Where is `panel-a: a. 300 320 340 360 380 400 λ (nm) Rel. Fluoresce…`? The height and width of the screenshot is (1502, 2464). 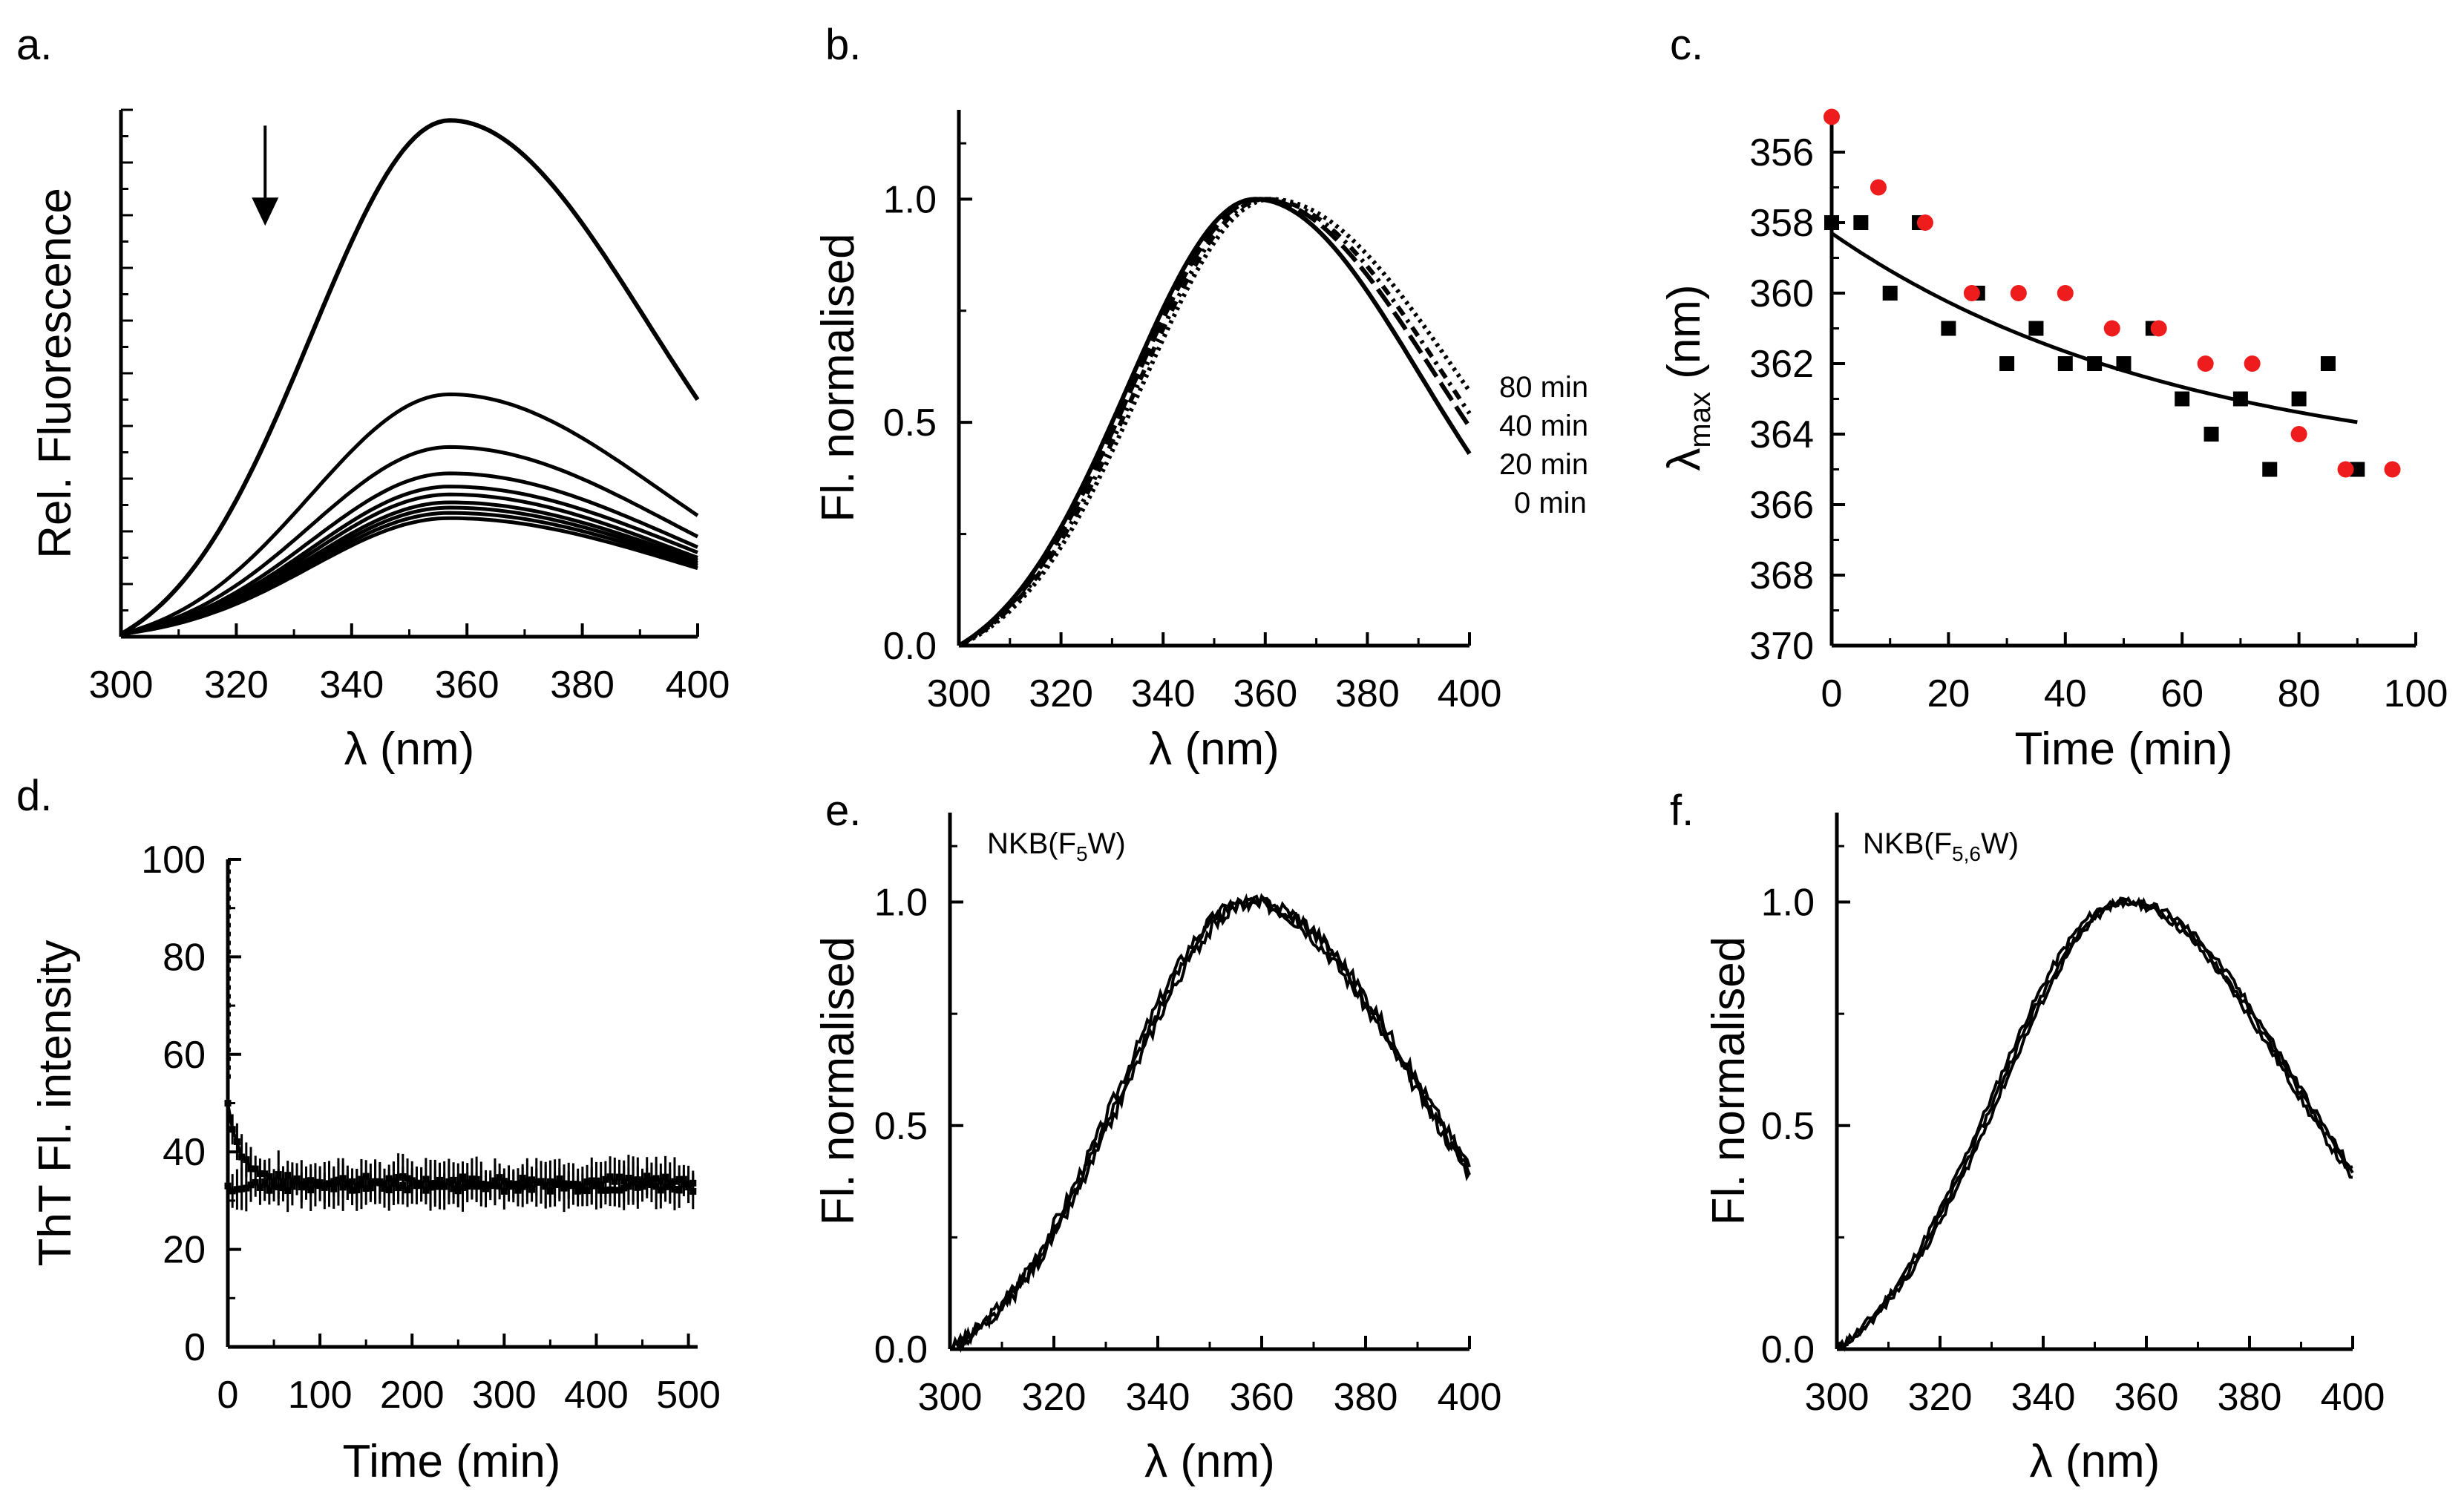
panel-a: a. 300 320 340 360 380 400 λ (nm) Rel. Fluoresce… is located at coordinates (373, 398).